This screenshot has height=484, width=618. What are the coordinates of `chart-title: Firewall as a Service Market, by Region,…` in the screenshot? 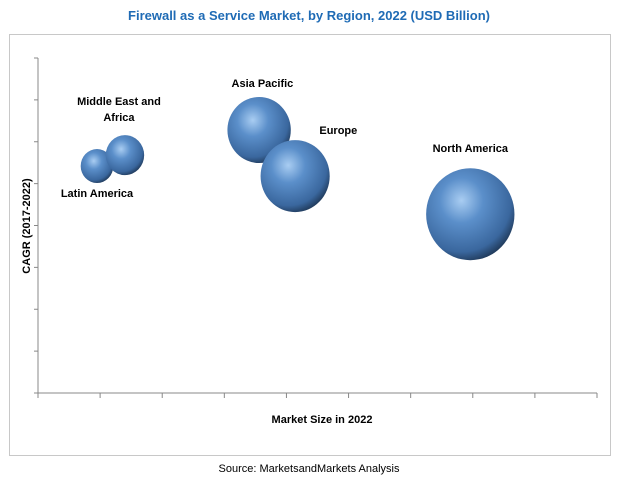 It's located at (309, 15).